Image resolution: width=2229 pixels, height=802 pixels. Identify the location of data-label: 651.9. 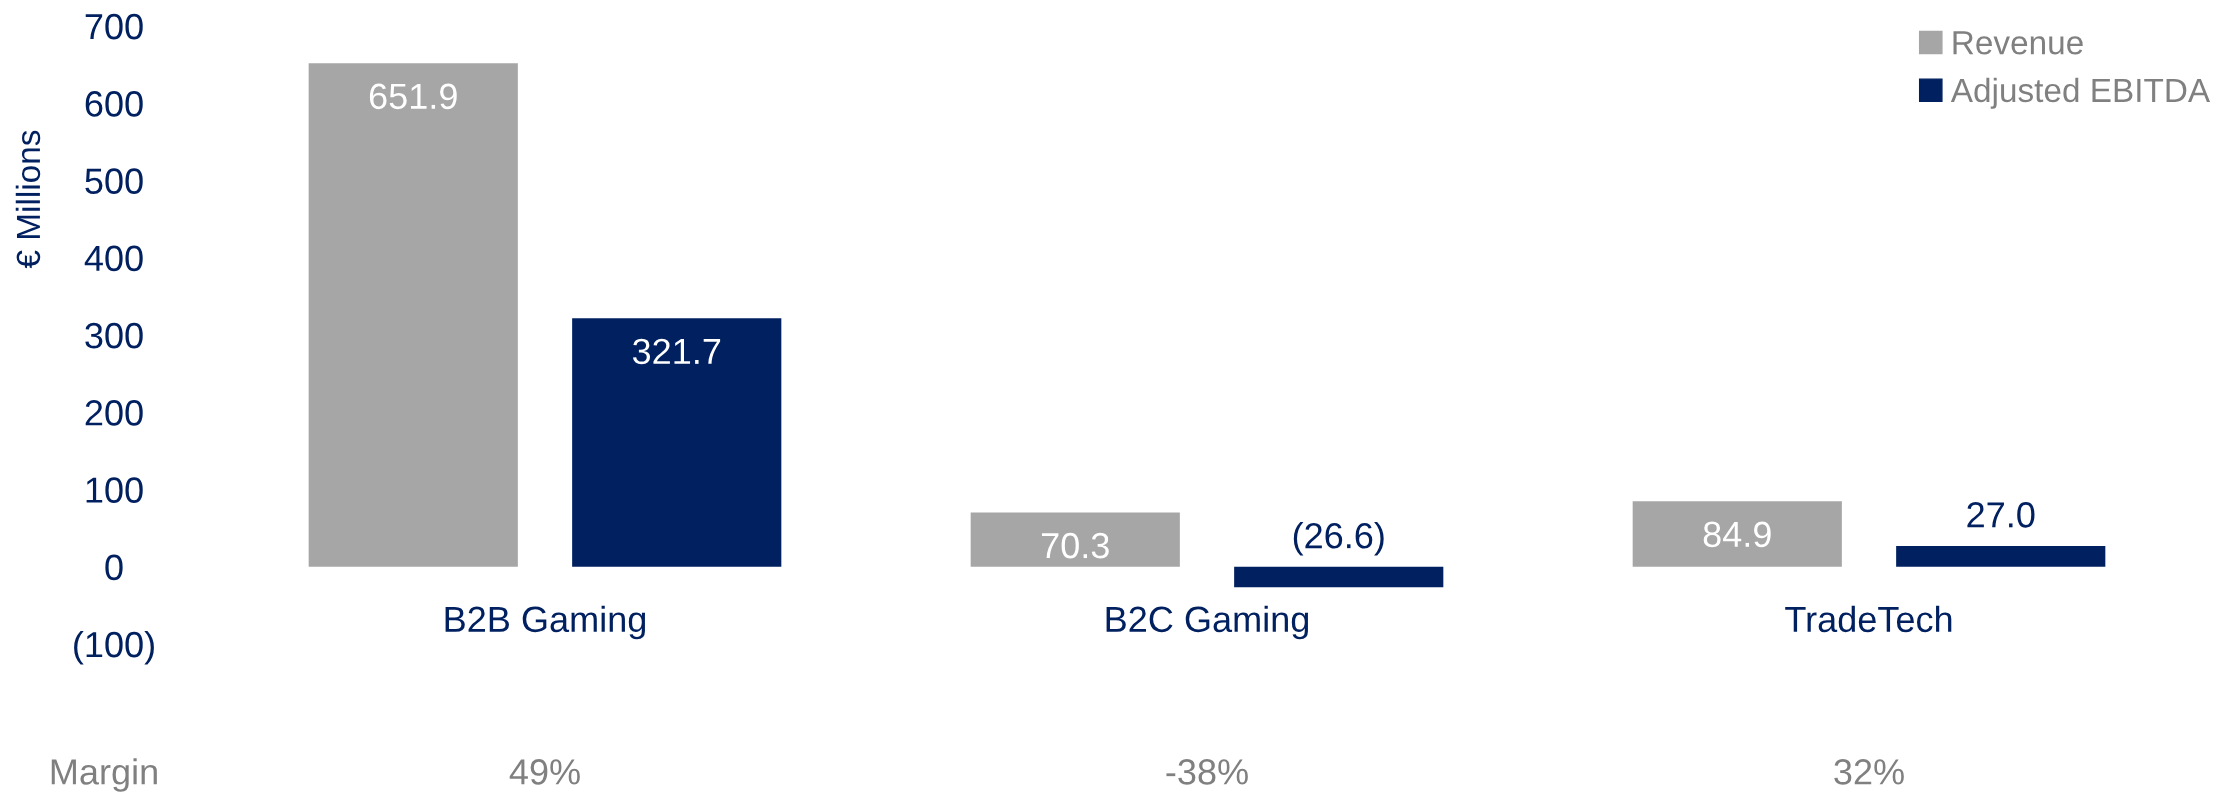
(413, 96).